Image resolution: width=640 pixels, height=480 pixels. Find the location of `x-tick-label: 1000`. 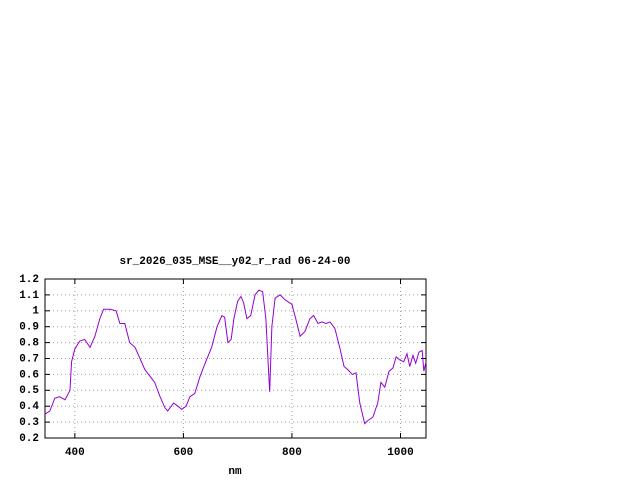

x-tick-label: 1000 is located at coordinates (400, 453).